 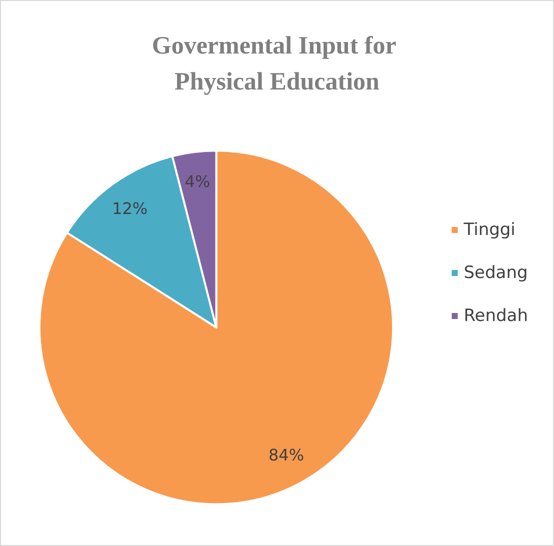 What do you see at coordinates (277, 64) in the screenshot?
I see `chart-title: Govermental Input for Physical Education` at bounding box center [277, 64].